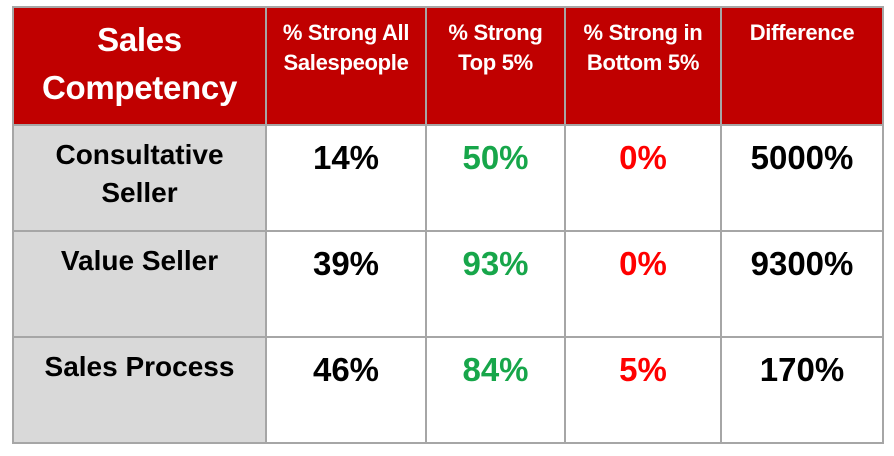 This screenshot has width=894, height=456. What do you see at coordinates (139, 178) in the screenshot?
I see `row-label: Consultative Seller` at bounding box center [139, 178].